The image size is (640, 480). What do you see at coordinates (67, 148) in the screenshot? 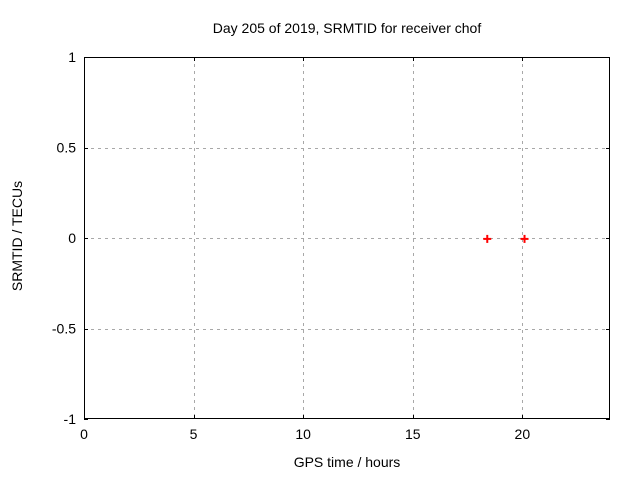
I see `y-tick-label-0.5: 0.5` at bounding box center [67, 148].